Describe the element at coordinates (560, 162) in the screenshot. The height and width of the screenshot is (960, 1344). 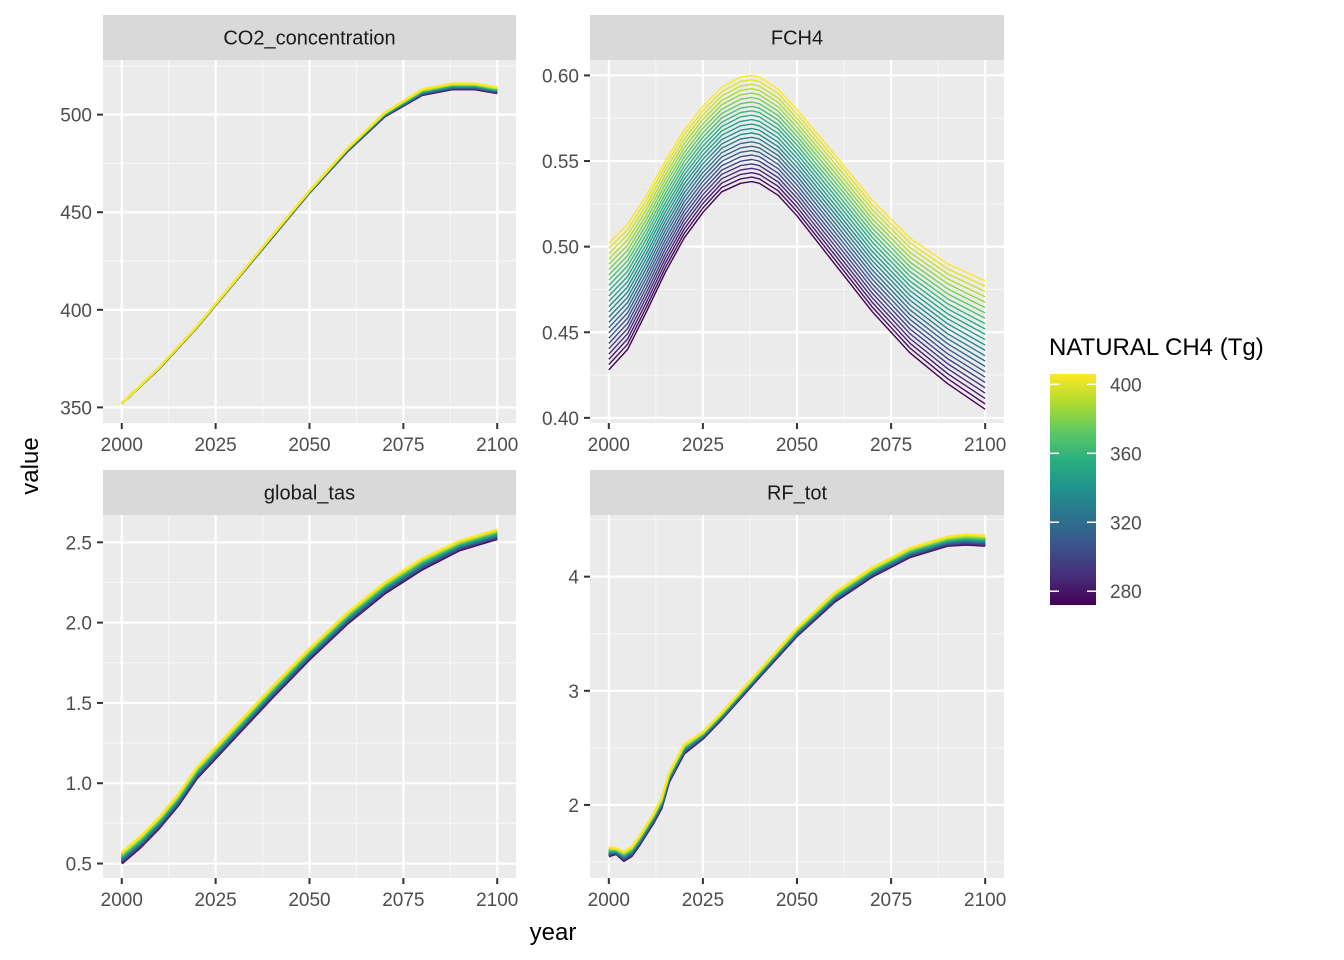
I see `y-tick-label: 0.55` at that location.